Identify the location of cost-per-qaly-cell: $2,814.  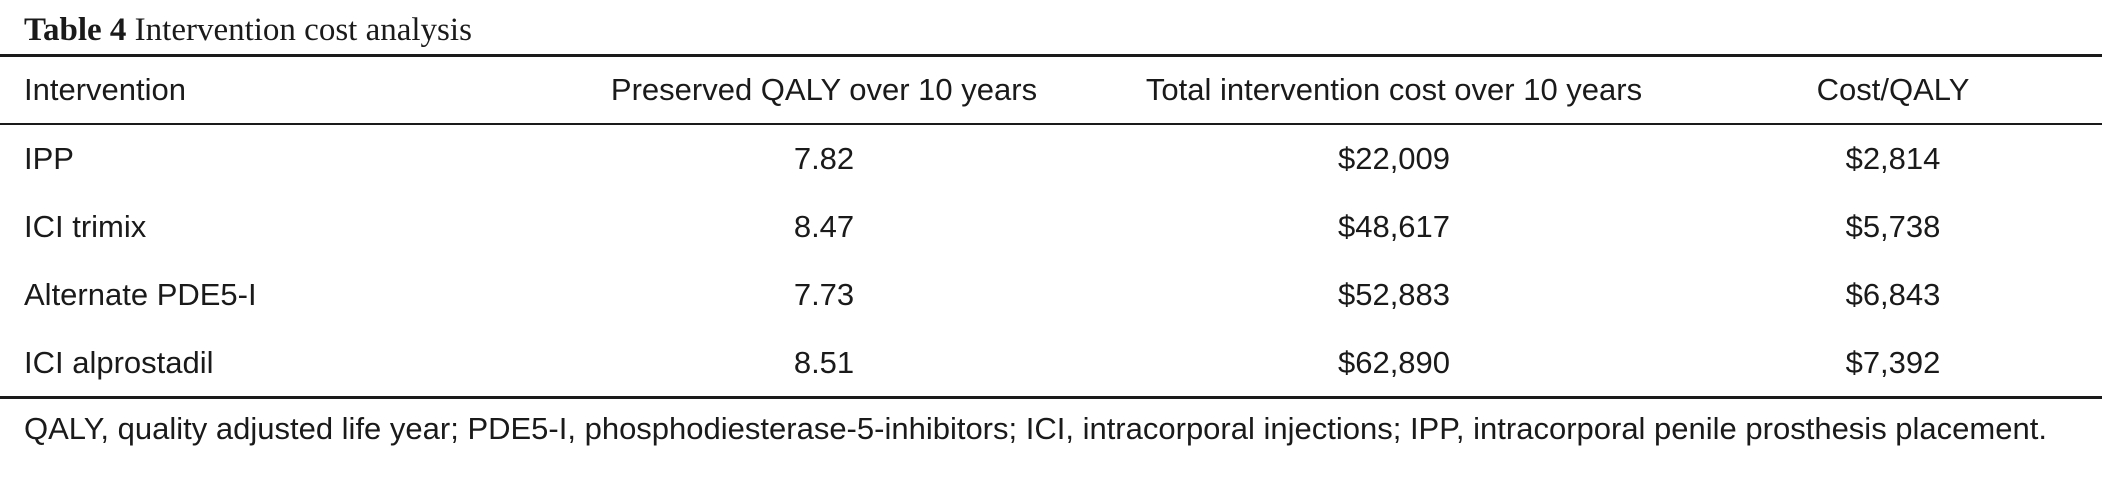
(1893, 158).